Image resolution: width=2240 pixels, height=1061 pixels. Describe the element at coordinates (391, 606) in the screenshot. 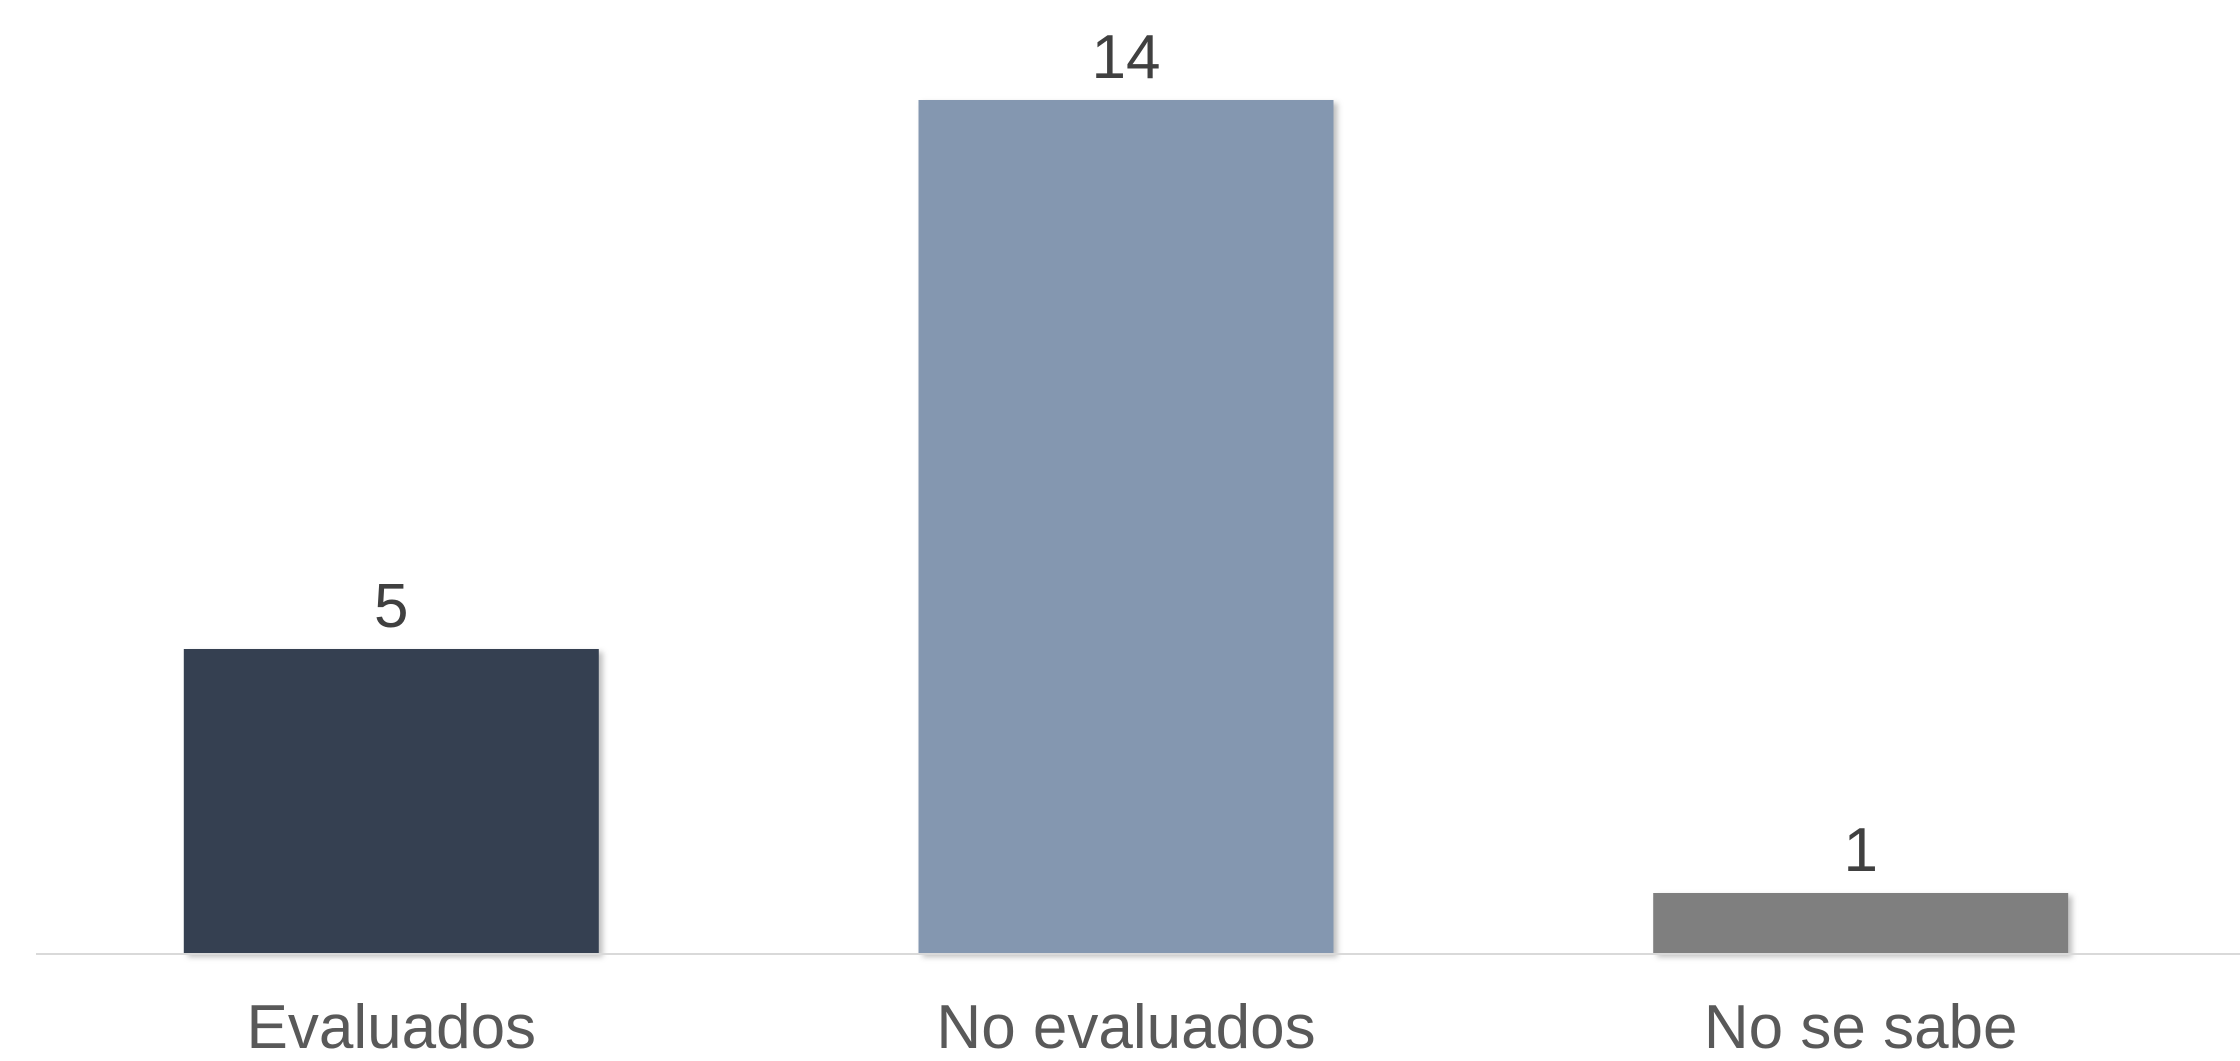

I see `data-label-1: 5` at that location.